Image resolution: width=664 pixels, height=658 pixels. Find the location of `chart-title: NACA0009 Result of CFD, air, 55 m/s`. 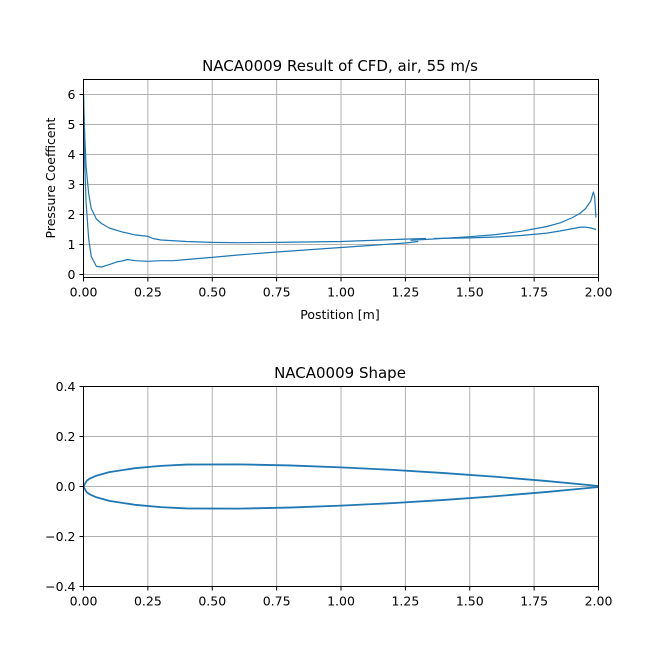

chart-title: NACA0009 Result of CFD, air, 55 m/s is located at coordinates (340, 66).